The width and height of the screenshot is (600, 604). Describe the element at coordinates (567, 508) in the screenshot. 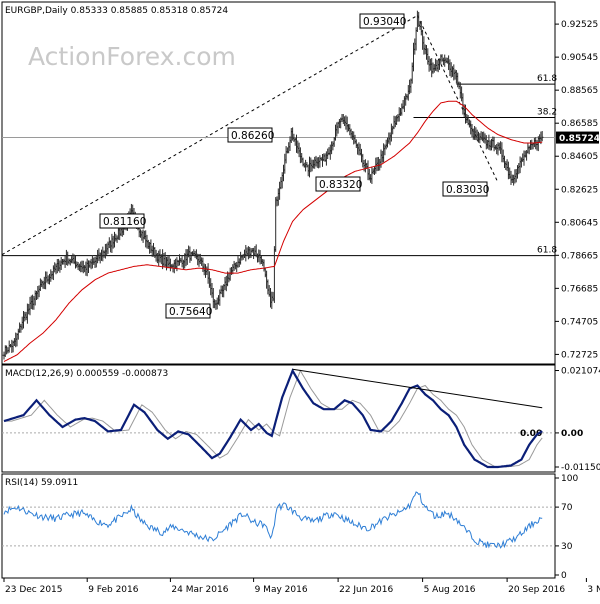

I see `rsi-y-tick-label: 70` at that location.